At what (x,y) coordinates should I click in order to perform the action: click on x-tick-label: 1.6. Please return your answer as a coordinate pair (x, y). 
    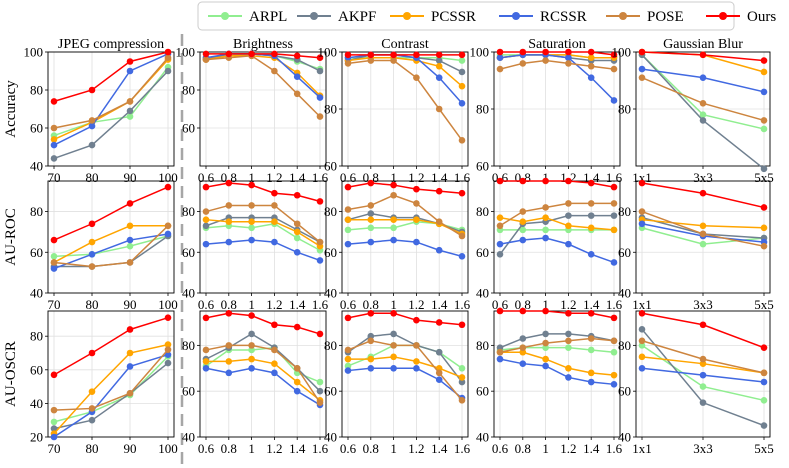
    Looking at the image, I should click on (462, 448).